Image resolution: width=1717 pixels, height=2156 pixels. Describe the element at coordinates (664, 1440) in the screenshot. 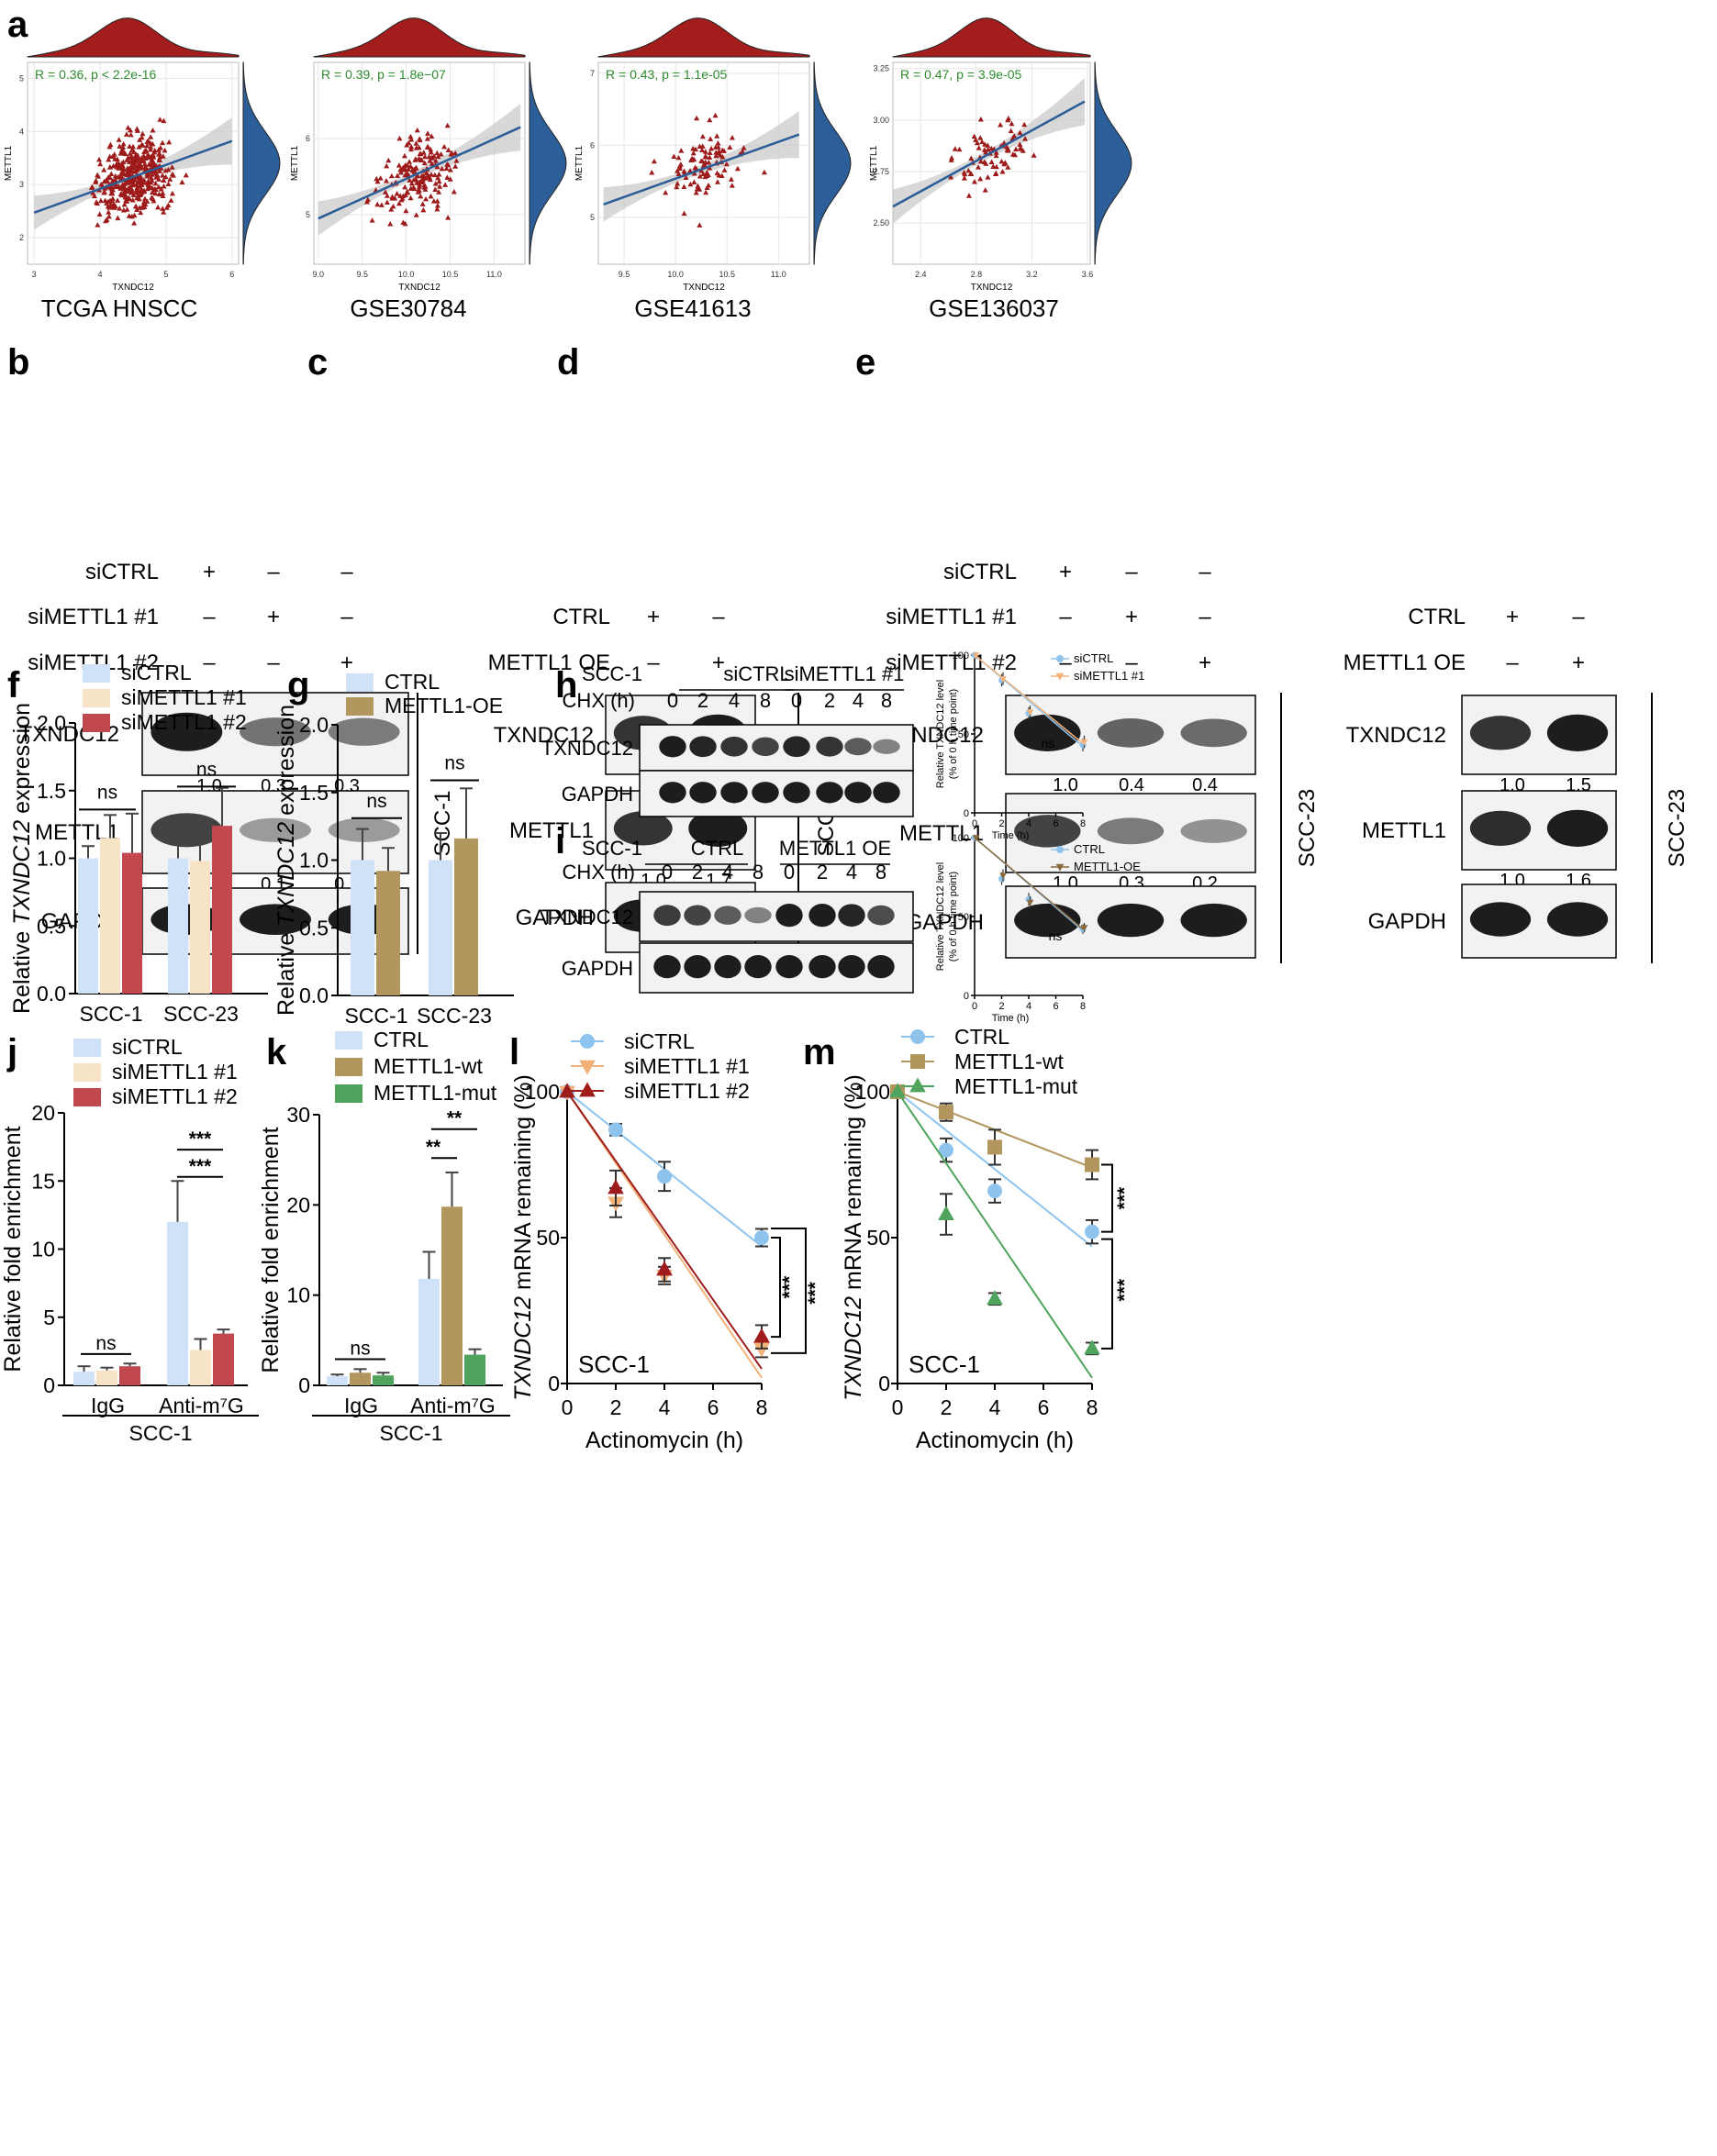

I see `x-axis-label: Actinomycin (h)` at that location.